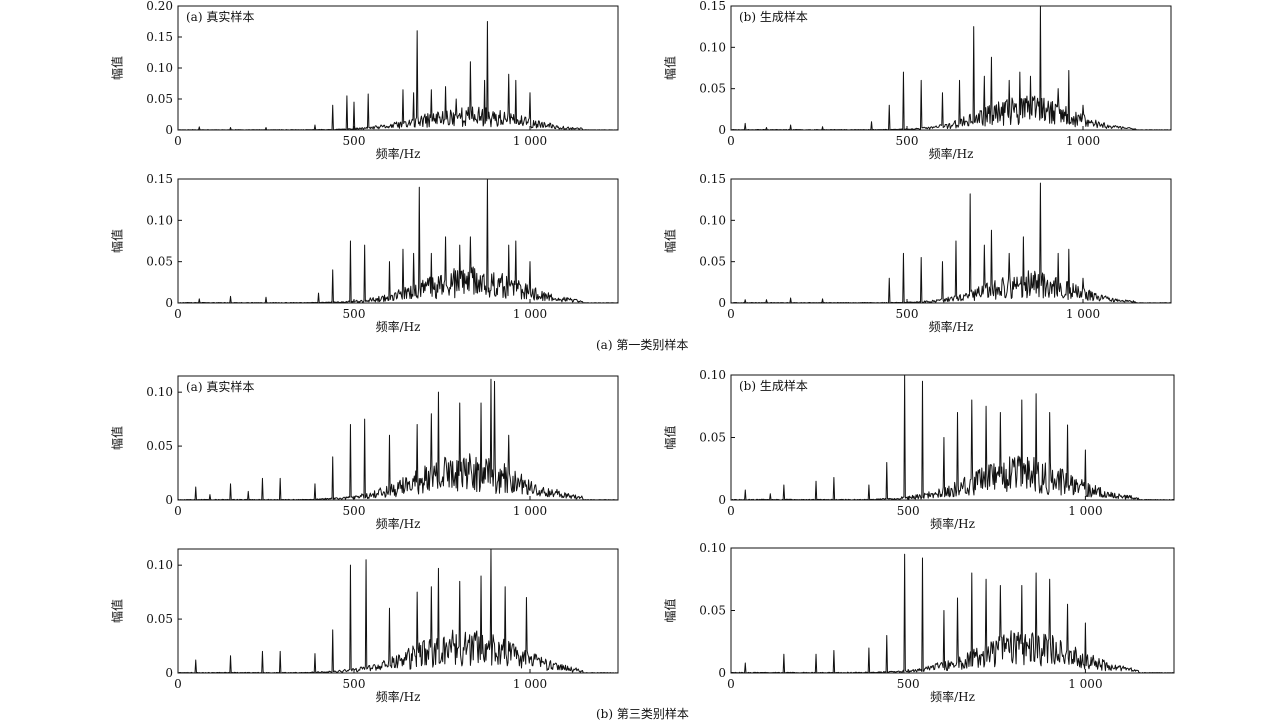 The width and height of the screenshot is (1280, 722). I want to click on x-tick-label-7-2: 1 000, so click(1085, 684).